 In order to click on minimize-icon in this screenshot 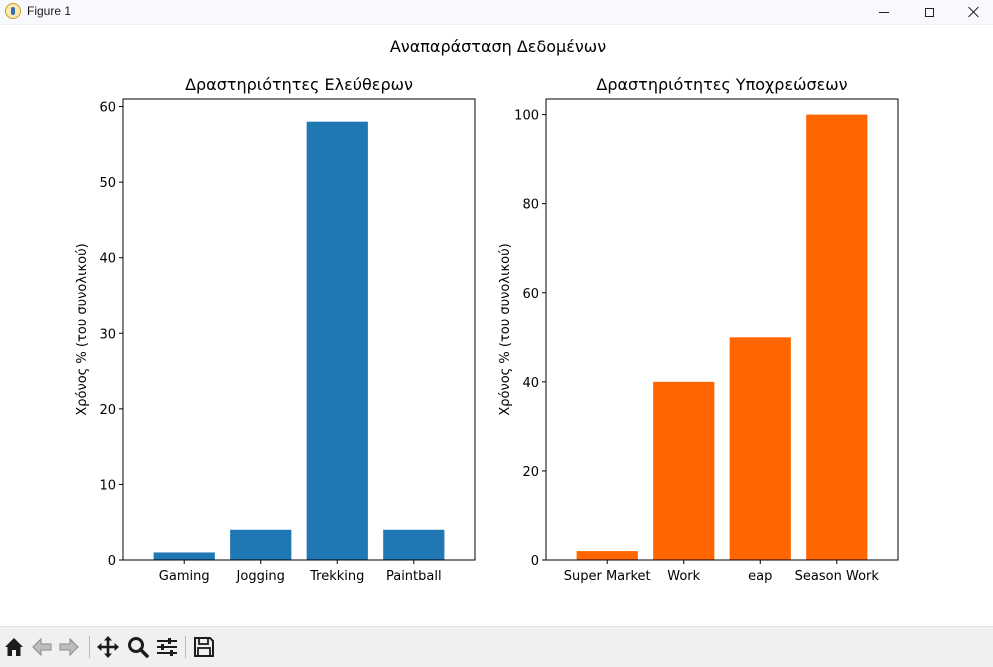, I will do `click(884, 12)`.